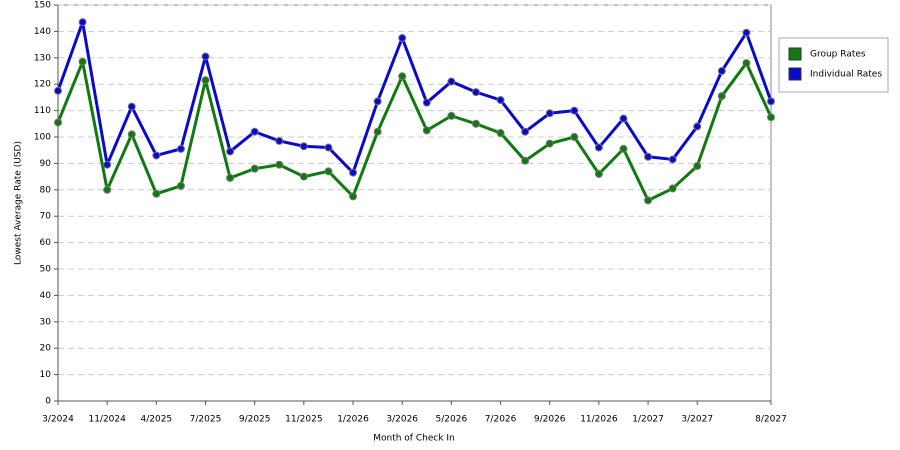 The height and width of the screenshot is (450, 900). What do you see at coordinates (599, 420) in the screenshot?
I see `x-tick-label: 11/2026` at bounding box center [599, 420].